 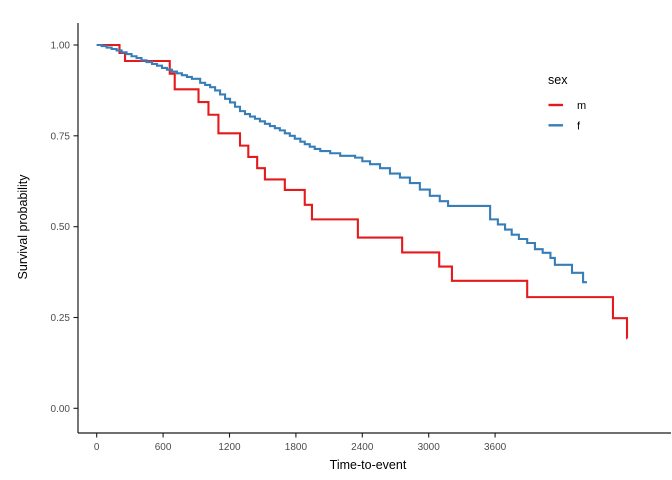 I want to click on x-tick-label: 0, so click(x=97, y=447).